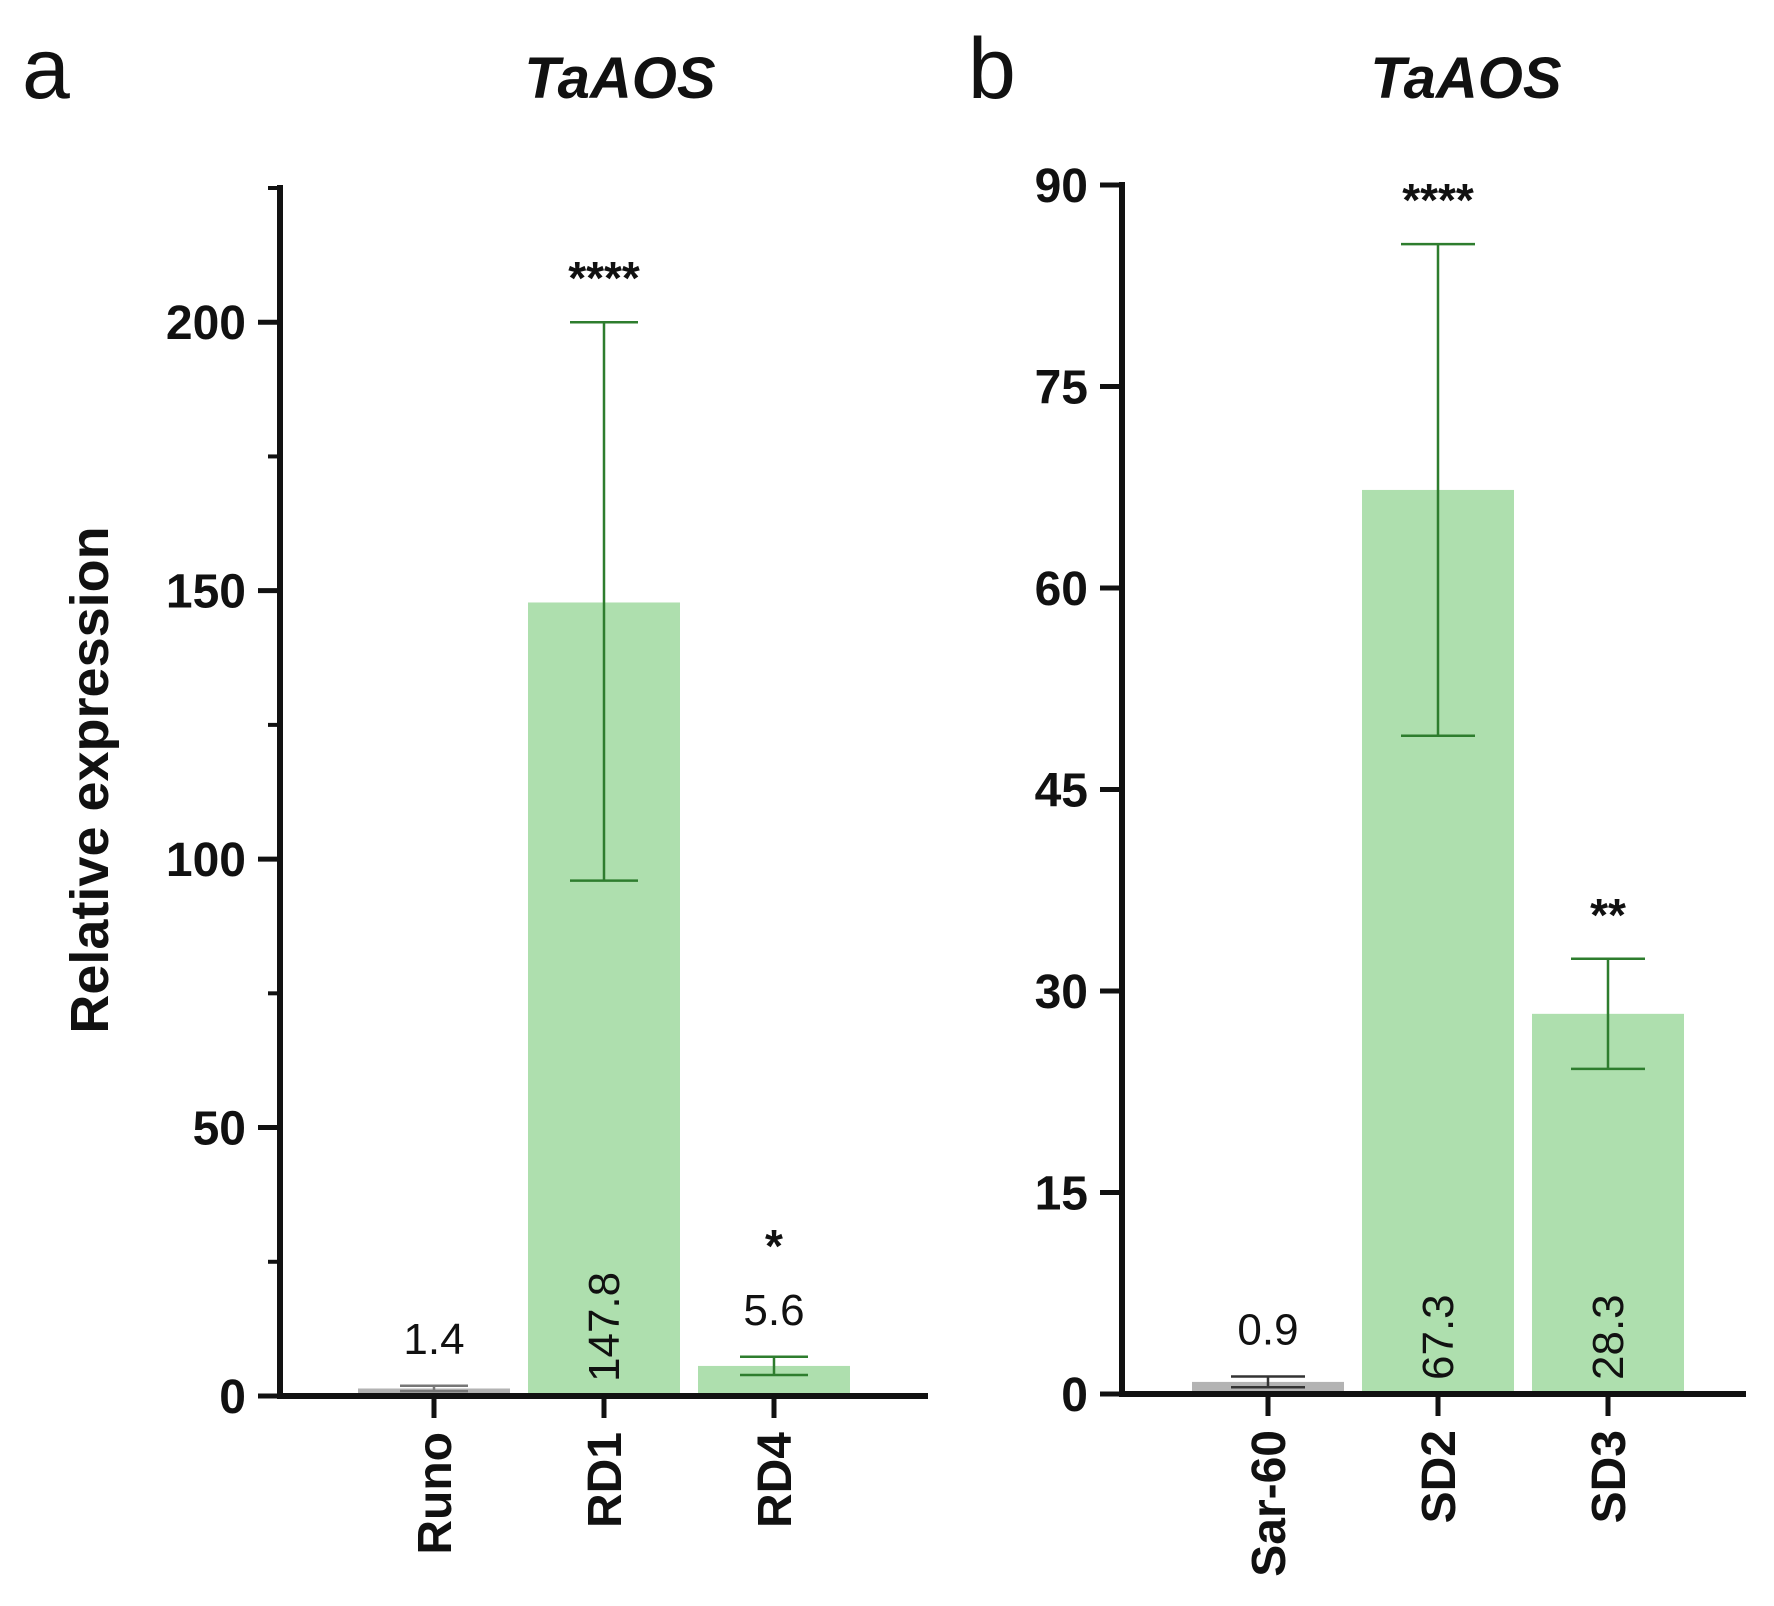 The image size is (1774, 1606). What do you see at coordinates (1438, 1337) in the screenshot?
I see `value-label-b-sd2: 67.3` at bounding box center [1438, 1337].